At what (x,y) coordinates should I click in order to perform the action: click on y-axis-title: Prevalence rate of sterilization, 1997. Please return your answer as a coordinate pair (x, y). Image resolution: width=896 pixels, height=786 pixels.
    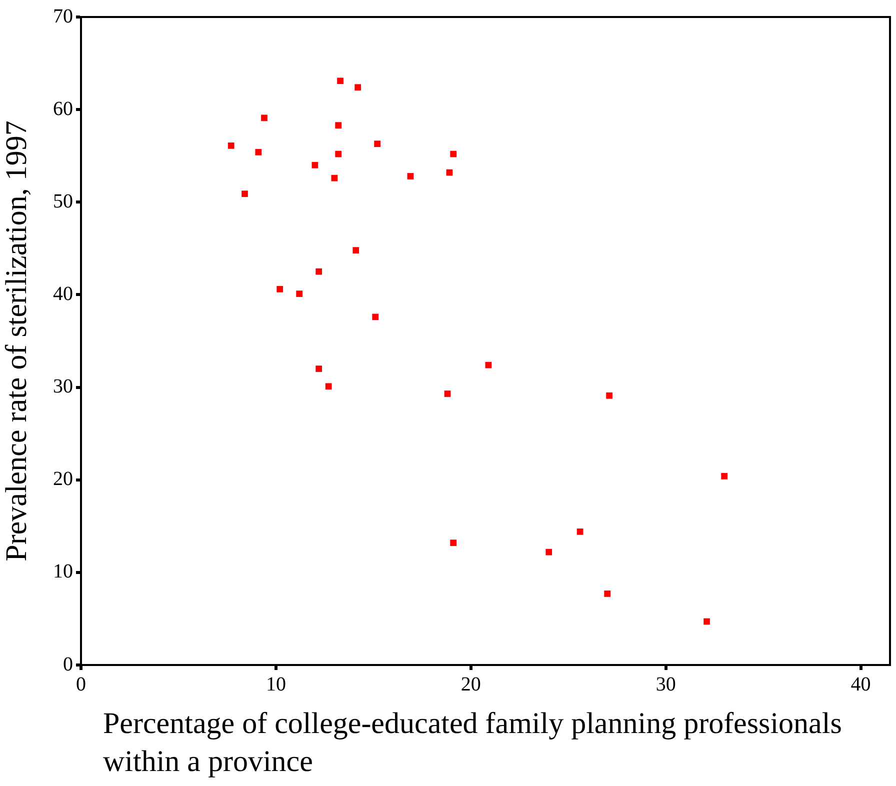
    Looking at the image, I should click on (16, 341).